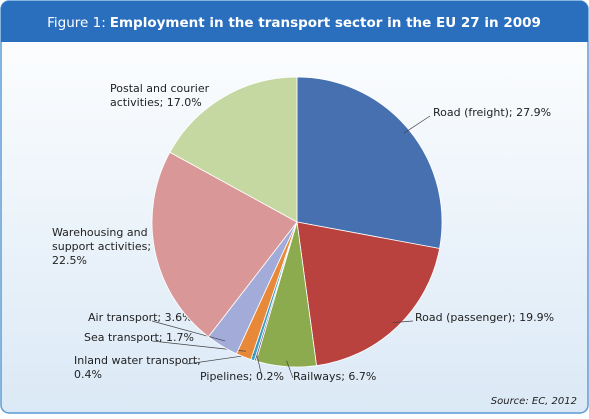  I want to click on label-line: Inland water transport;, so click(137, 360).